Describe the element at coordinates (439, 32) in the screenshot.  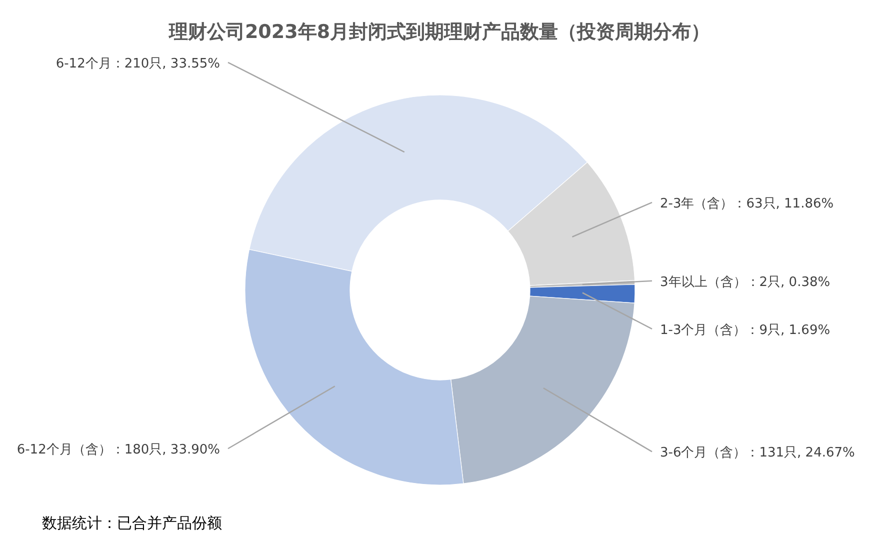
I see `chart-title: 理财公司2023年8月封闭式到期理财产品数量（投资周期分布）` at that location.